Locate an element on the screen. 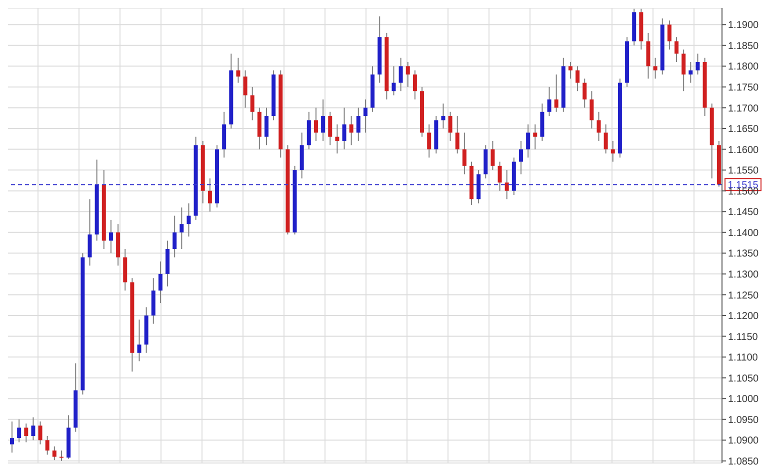 This screenshot has width=780, height=470. y-tick-label: 1.1200 is located at coordinates (744, 316).